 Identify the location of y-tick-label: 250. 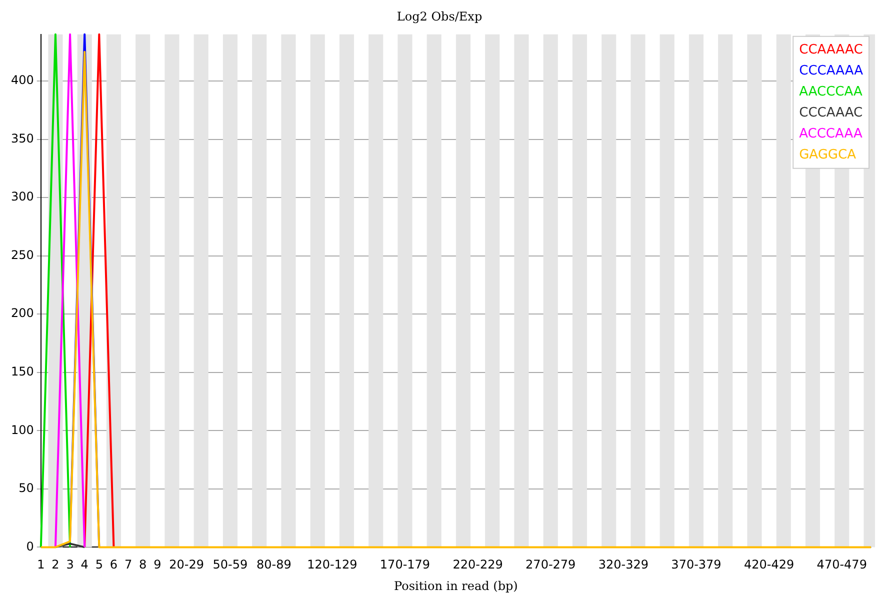
(22, 255).